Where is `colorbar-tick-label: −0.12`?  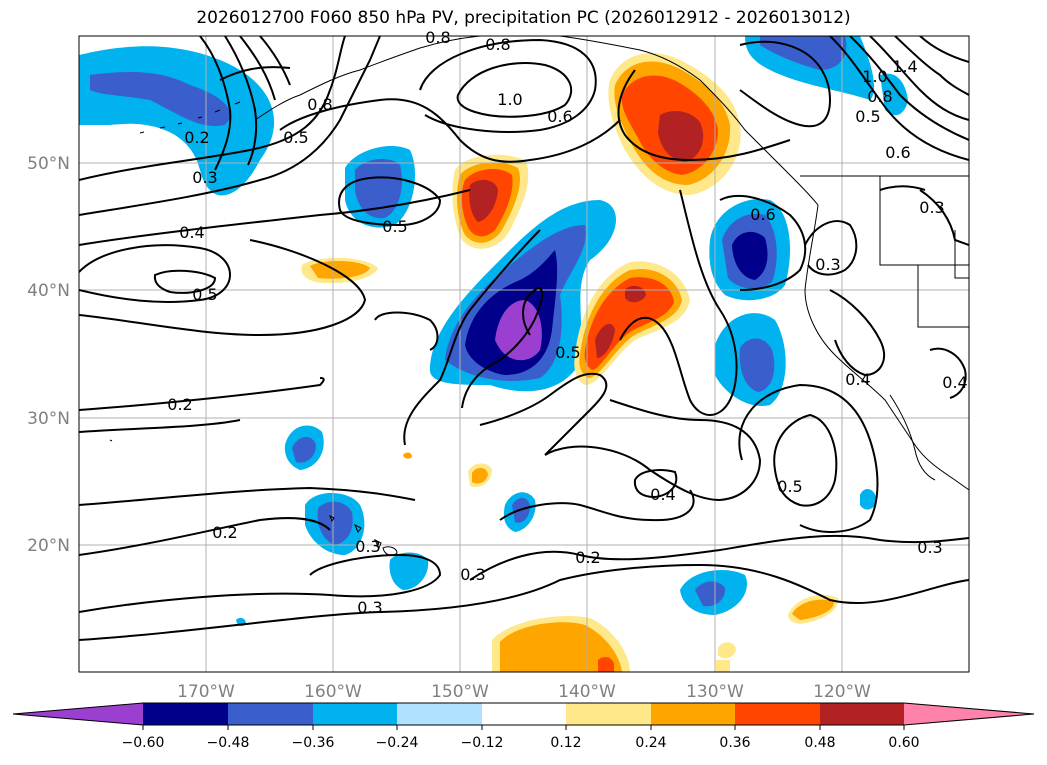
colorbar-tick-label: −0.12 is located at coordinates (482, 743).